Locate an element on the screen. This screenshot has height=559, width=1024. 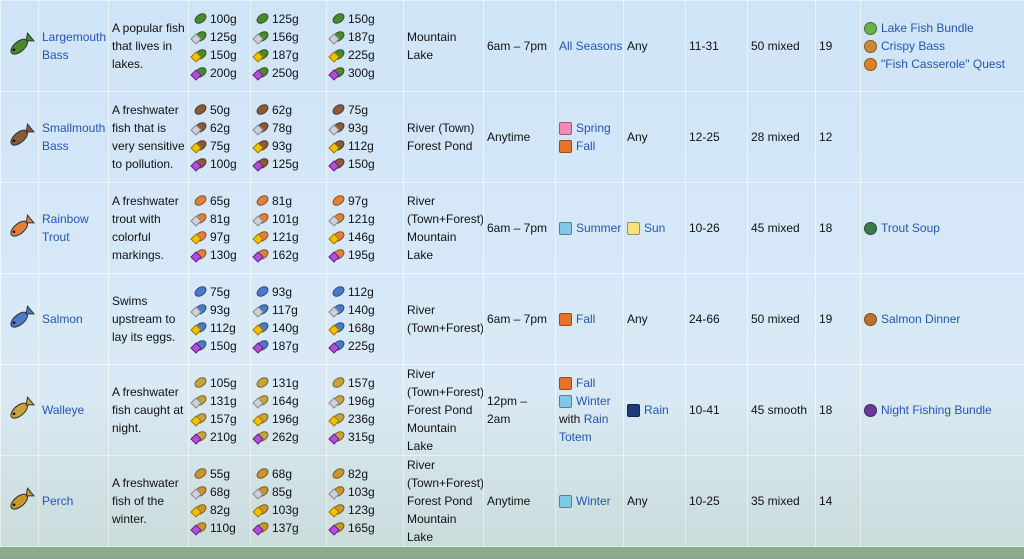
price: 125g is located at coordinates (285, 19).